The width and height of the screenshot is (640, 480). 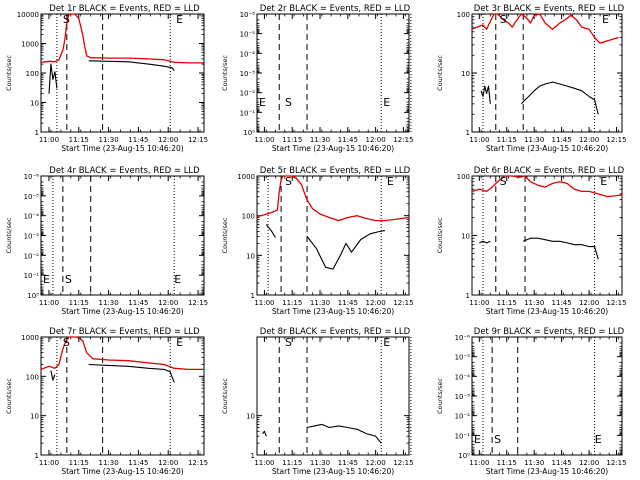 I want to click on panel-title: Det 6r BLACK = Events, RED = LLD, so click(x=549, y=171).